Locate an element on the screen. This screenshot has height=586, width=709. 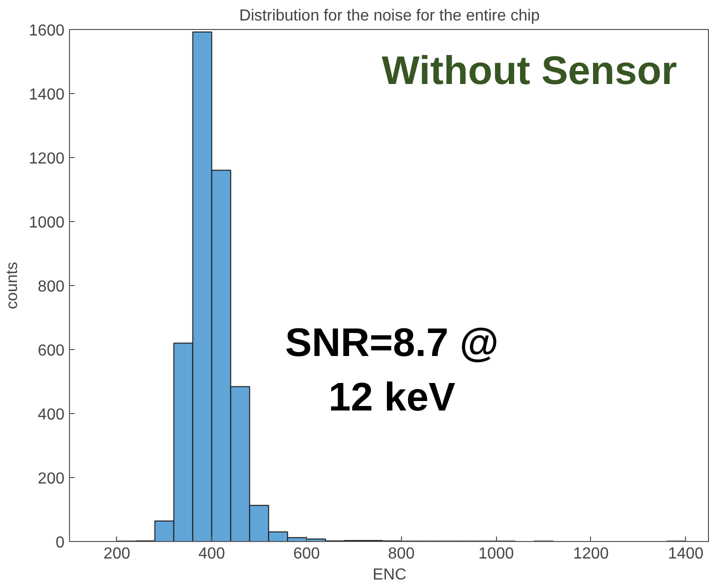
annotation: Without Sensor is located at coordinates (529, 71).